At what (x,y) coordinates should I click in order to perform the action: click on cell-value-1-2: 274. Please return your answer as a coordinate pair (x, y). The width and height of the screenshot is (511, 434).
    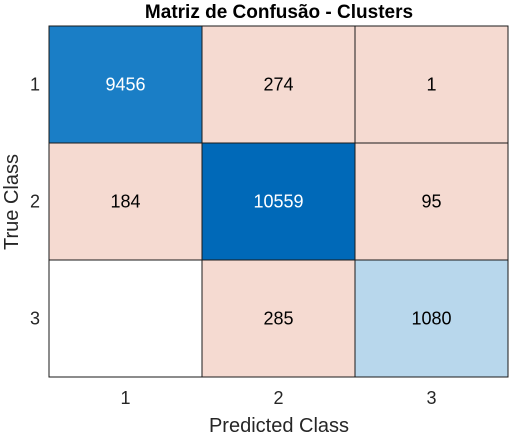
    Looking at the image, I should click on (278, 85).